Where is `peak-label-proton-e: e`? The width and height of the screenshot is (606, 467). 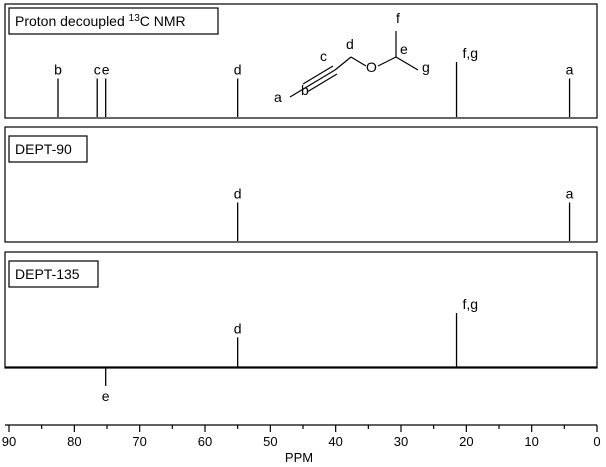
peak-label-proton-e: e is located at coordinates (106, 70).